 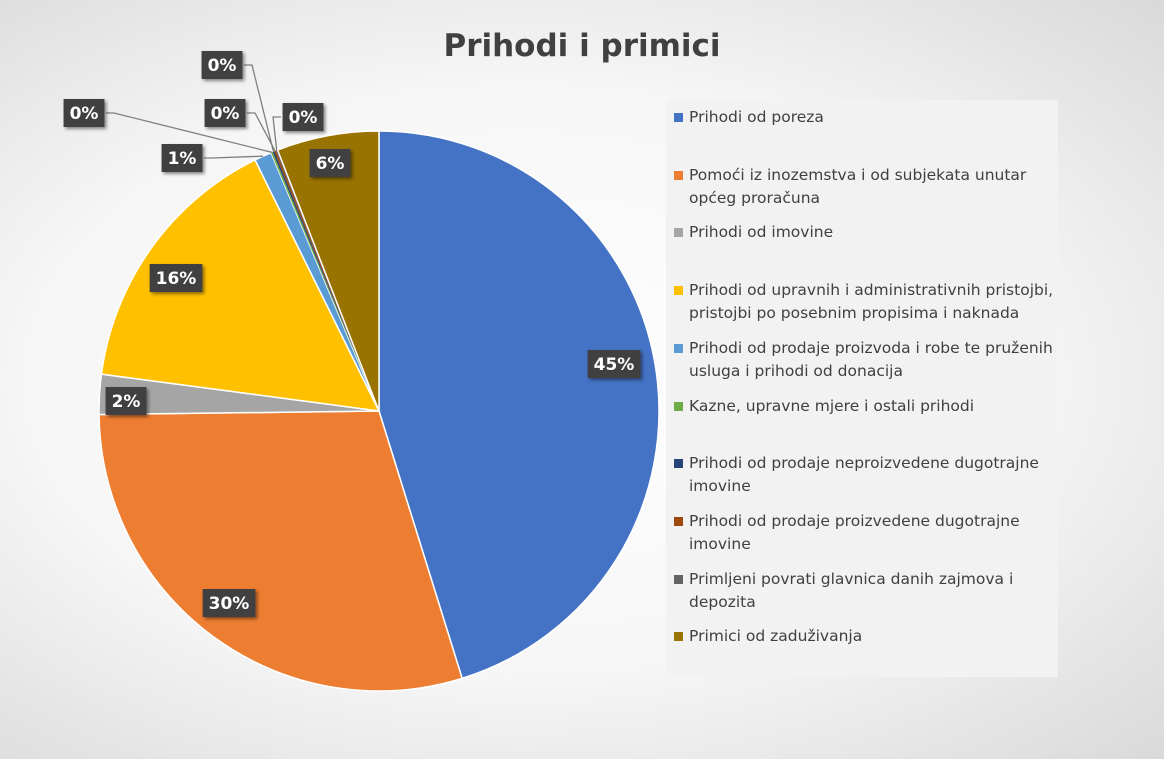 I want to click on chart-title: Prihodi i primici, so click(x=581, y=46).